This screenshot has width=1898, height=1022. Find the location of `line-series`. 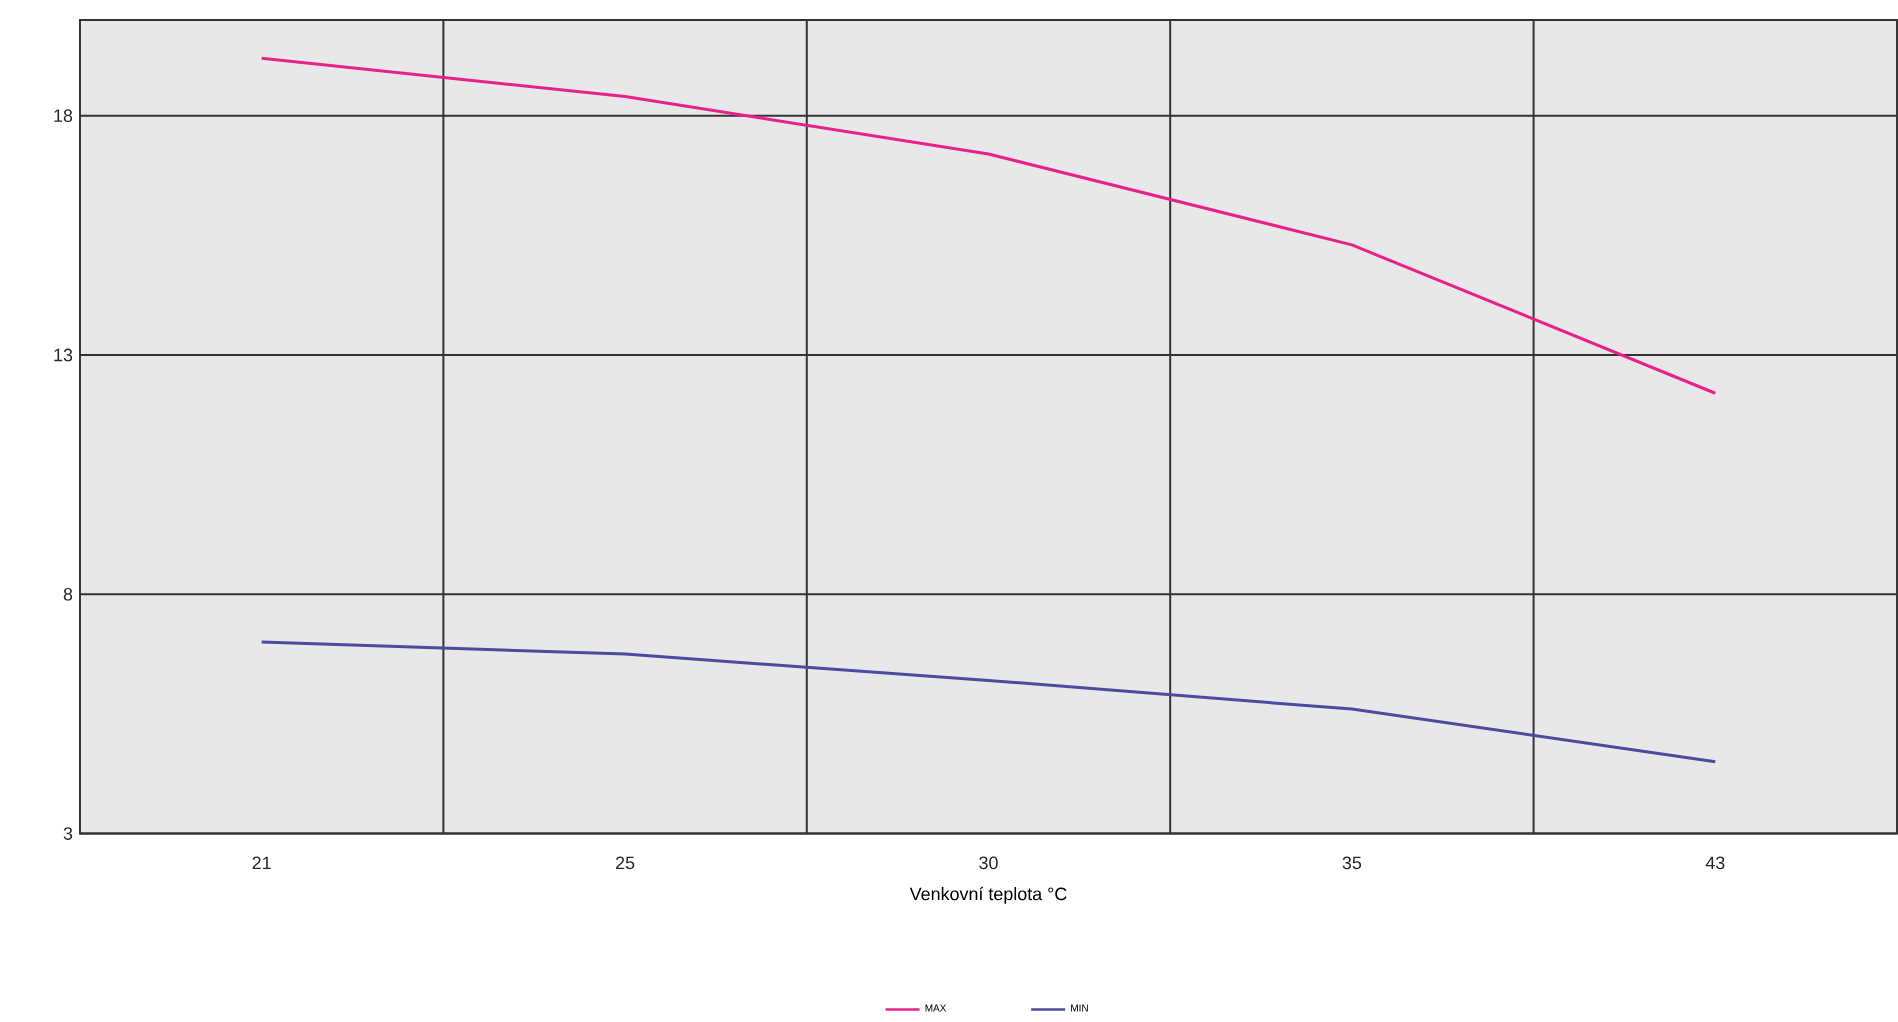

line-series is located at coordinates (988, 702).